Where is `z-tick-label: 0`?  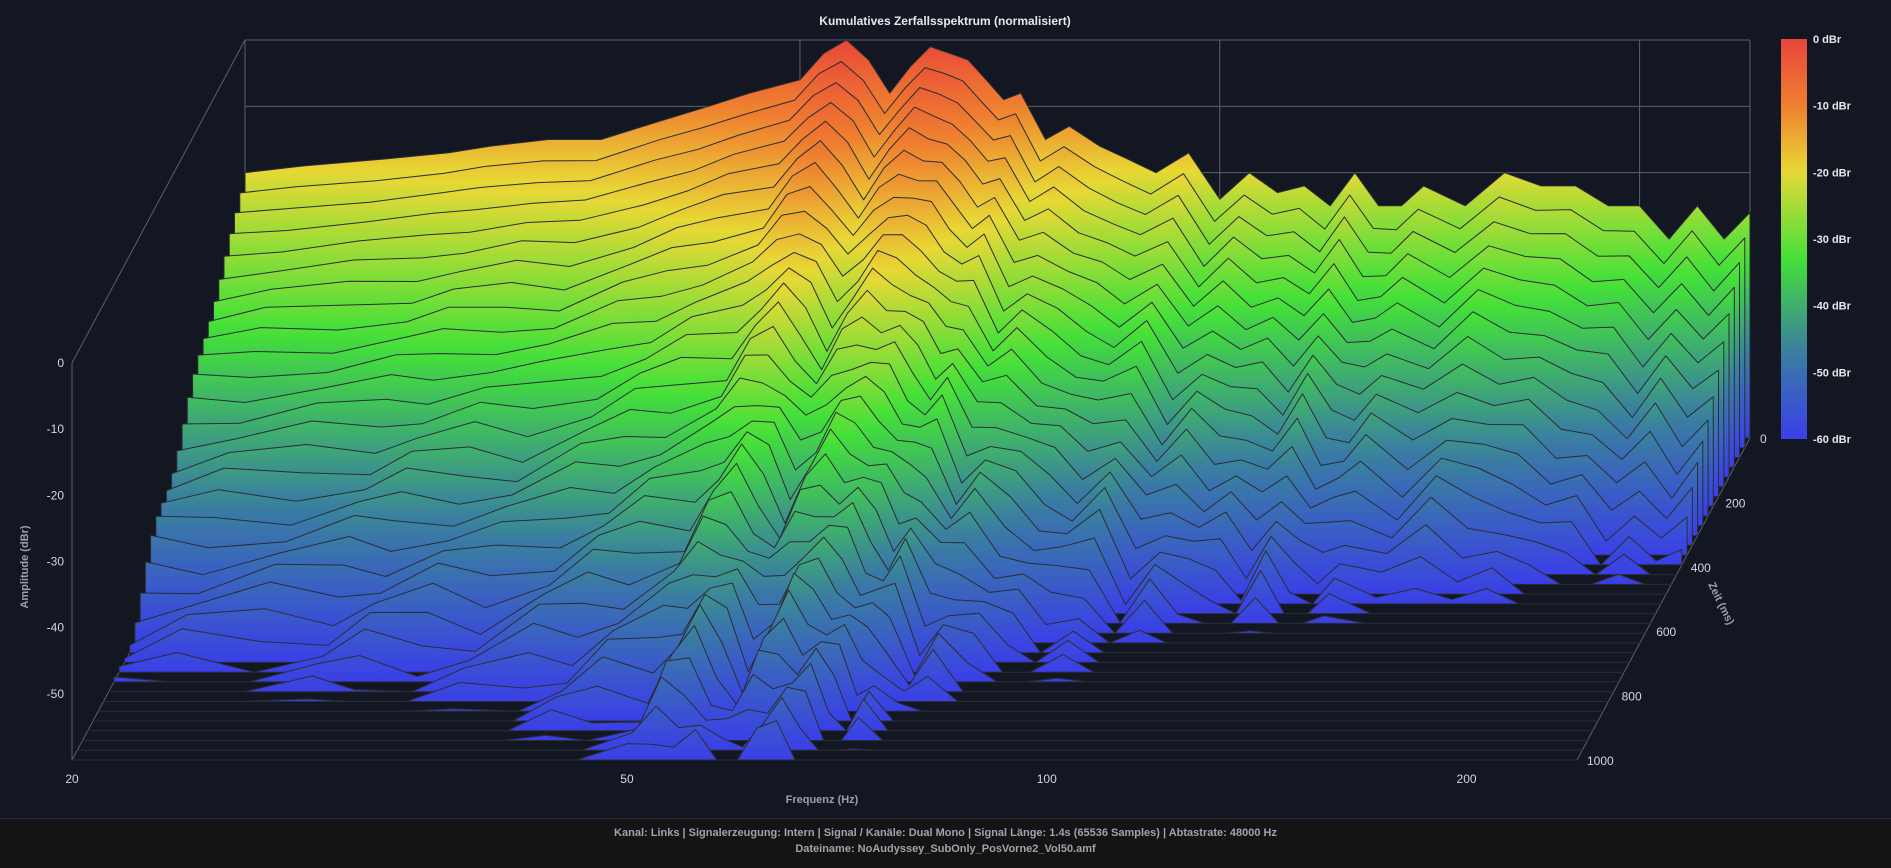
z-tick-label: 0 is located at coordinates (1763, 439).